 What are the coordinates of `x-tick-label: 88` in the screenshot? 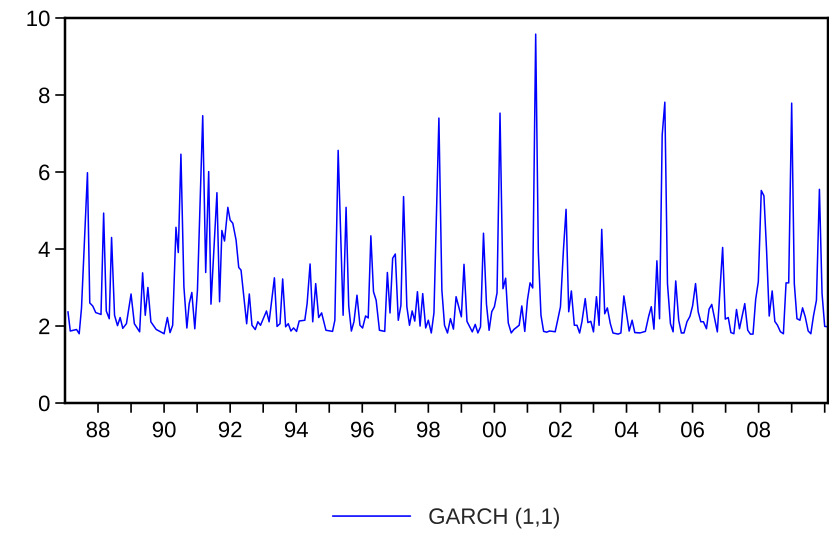 It's located at (98, 430).